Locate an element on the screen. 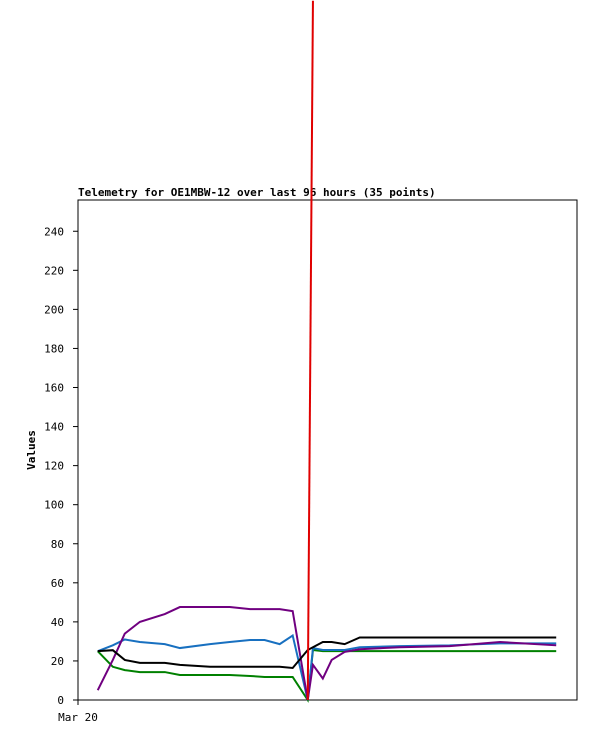 Image resolution: width=597 pixels, height=741 pixels. y-tick-label: 120 is located at coordinates (54, 466).